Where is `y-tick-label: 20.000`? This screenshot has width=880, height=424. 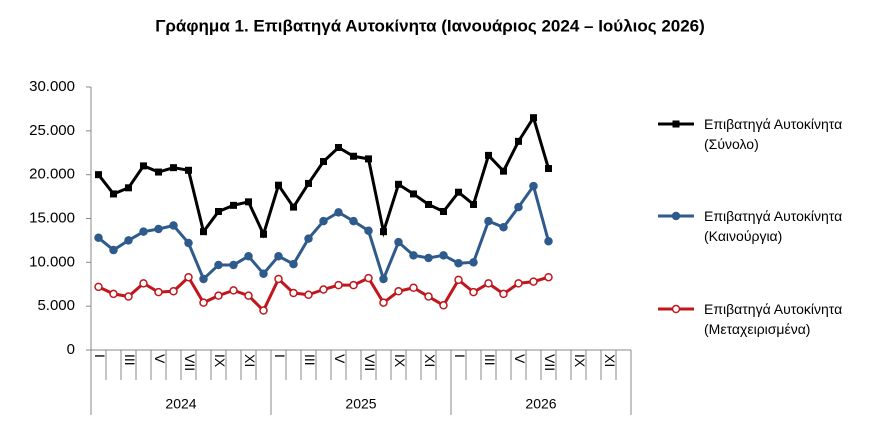 y-tick-label: 20.000 is located at coordinates (52, 174).